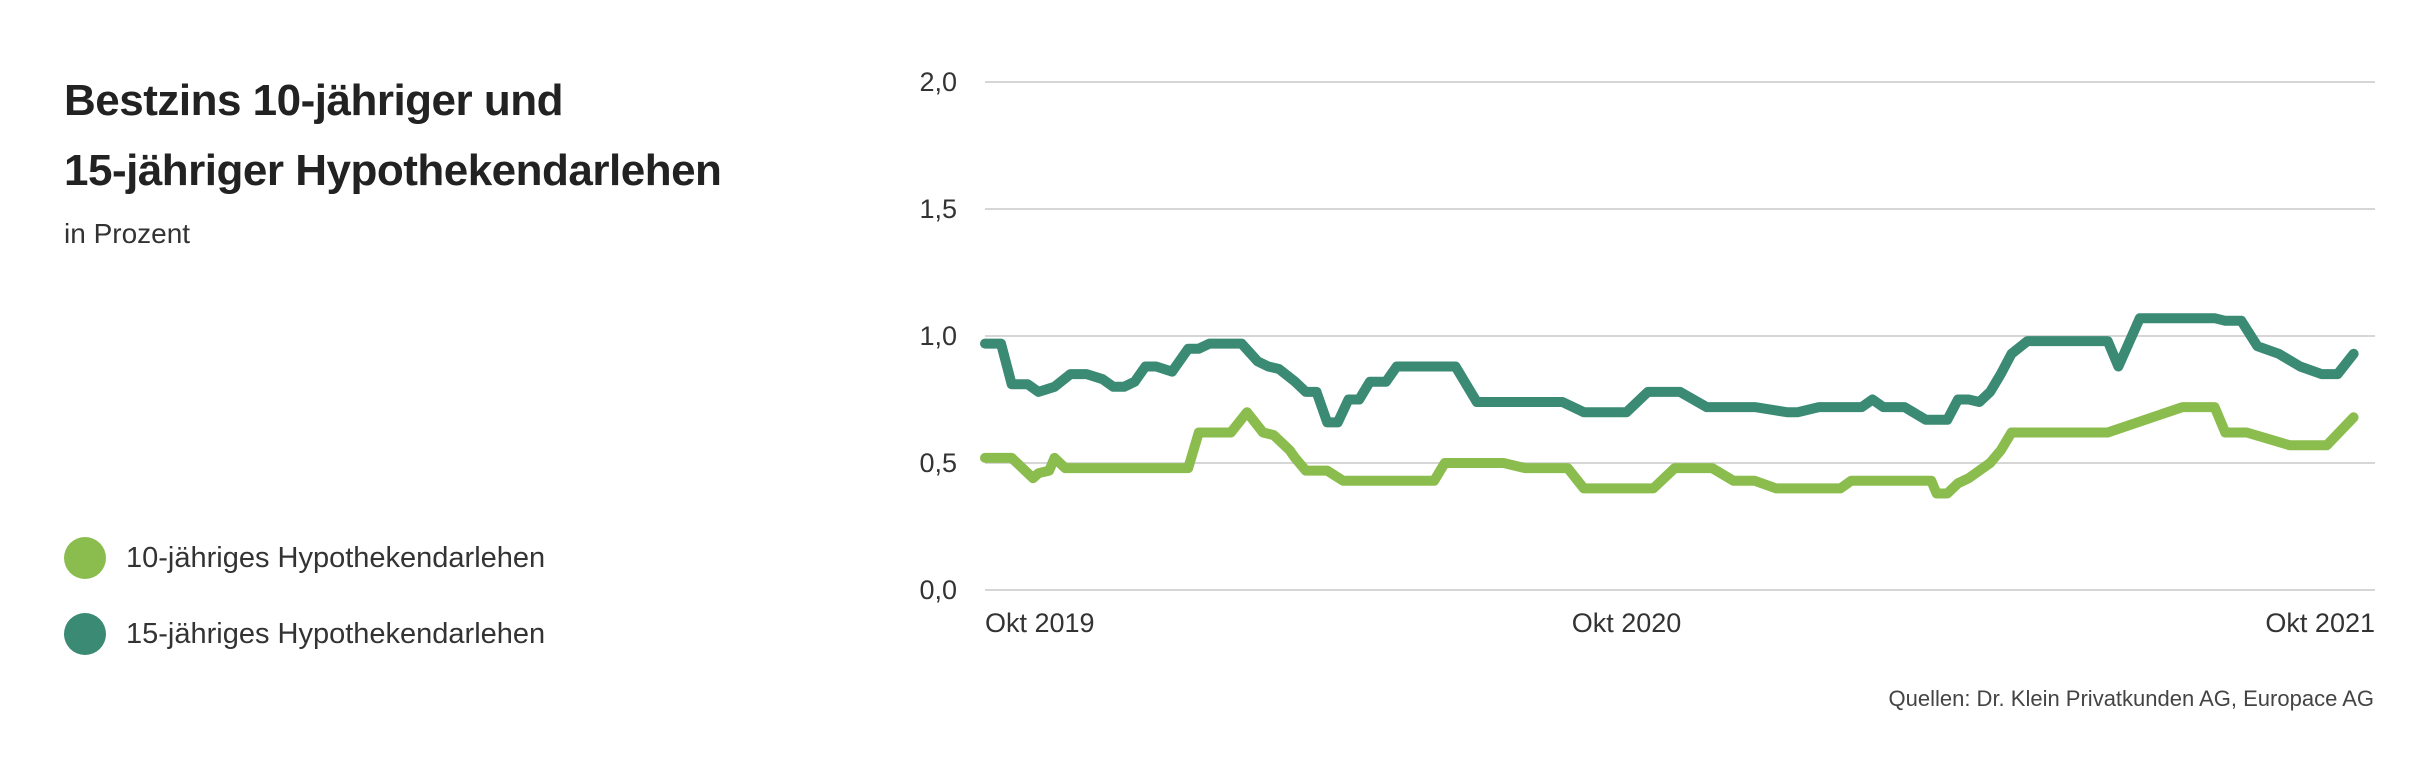 This screenshot has height=766, width=2426. I want to click on series-line-10-year, so click(1669, 450).